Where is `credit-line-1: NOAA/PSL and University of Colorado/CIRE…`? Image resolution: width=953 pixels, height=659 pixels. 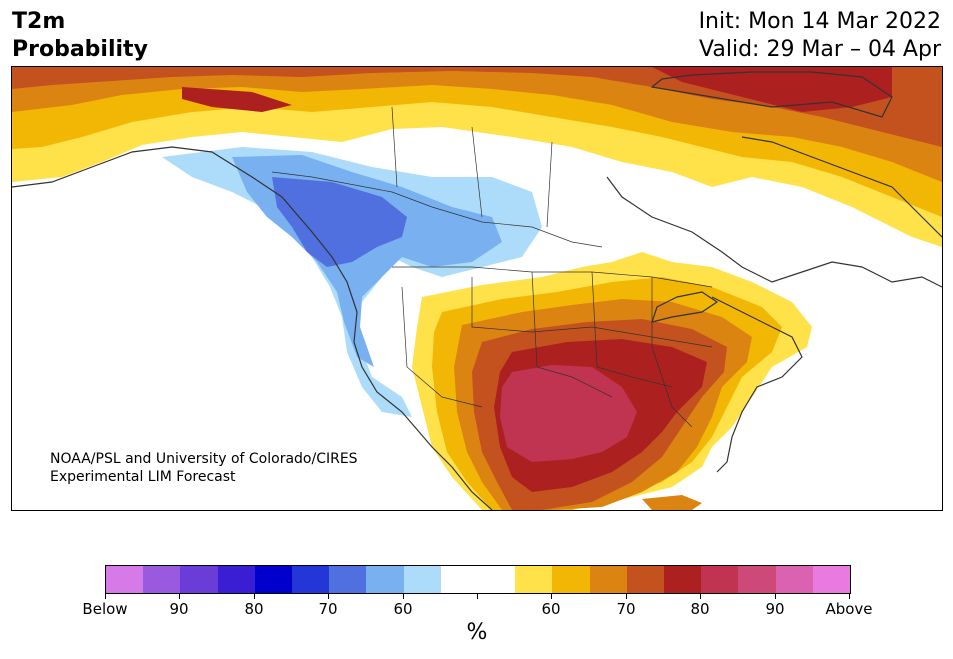 credit-line-1: NOAA/PSL and University of Colorado/CIRE… is located at coordinates (204, 459).